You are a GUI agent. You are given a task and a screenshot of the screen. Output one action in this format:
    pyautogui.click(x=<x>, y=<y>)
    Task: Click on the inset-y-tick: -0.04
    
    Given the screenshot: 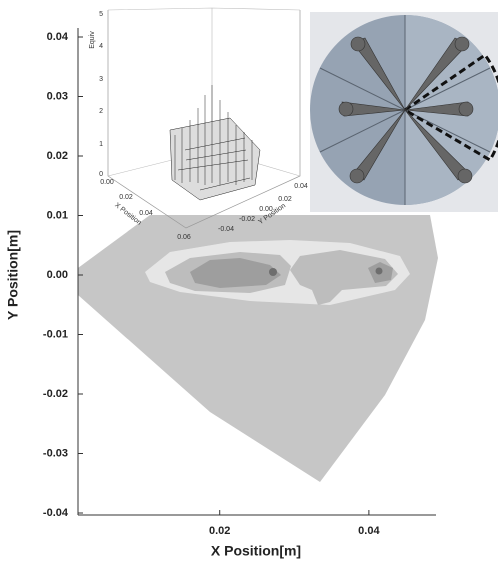 What is the action you would take?
    pyautogui.click(x=226, y=229)
    